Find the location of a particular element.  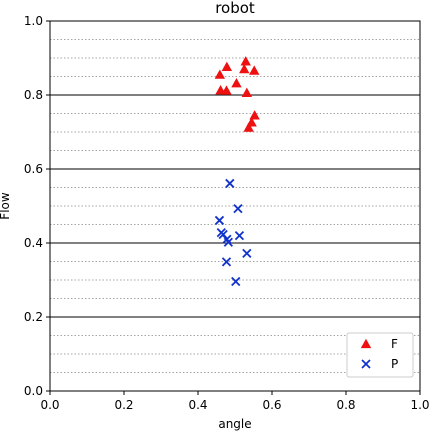

x-tick-label: 0.4 is located at coordinates (197, 405).